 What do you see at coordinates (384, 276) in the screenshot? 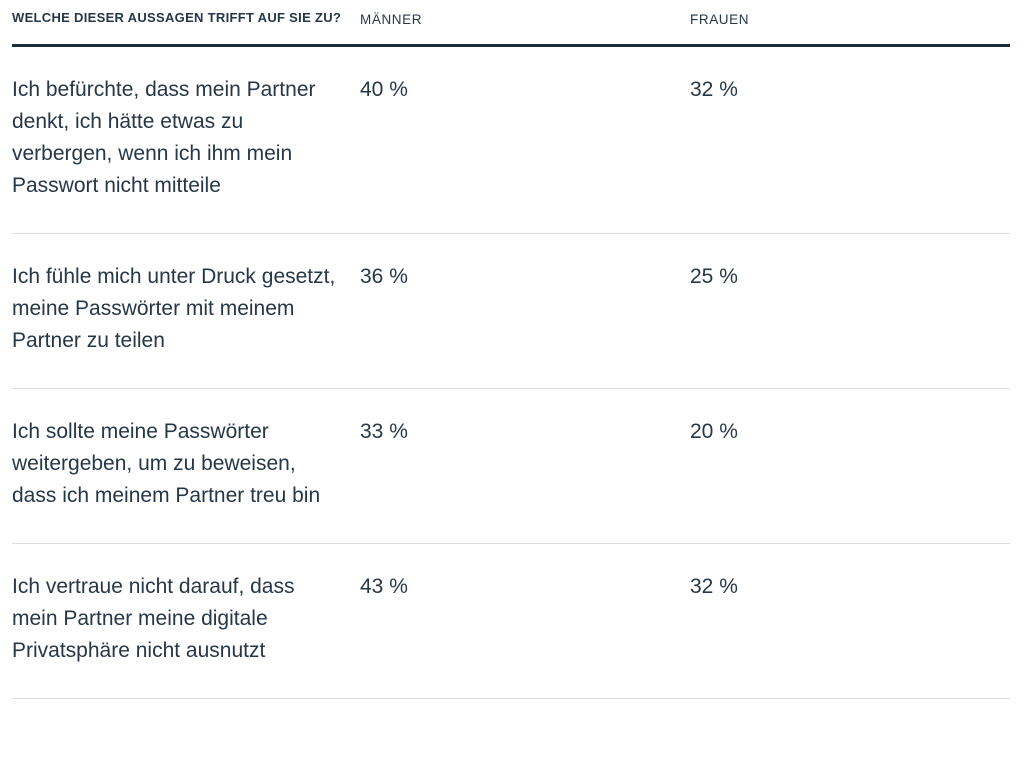
I see `men-value: 36 %` at bounding box center [384, 276].